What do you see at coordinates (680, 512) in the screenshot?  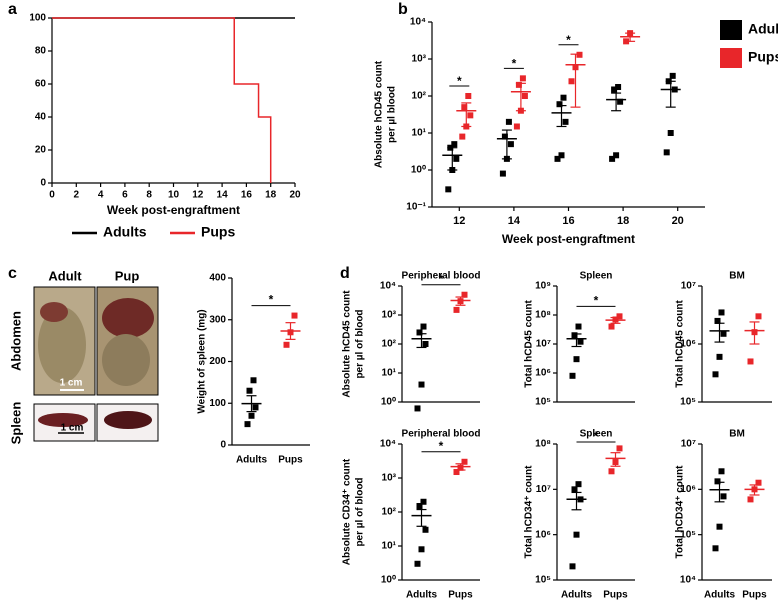 I see `y-axis-label: Total hCD34⁺ count` at bounding box center [680, 512].